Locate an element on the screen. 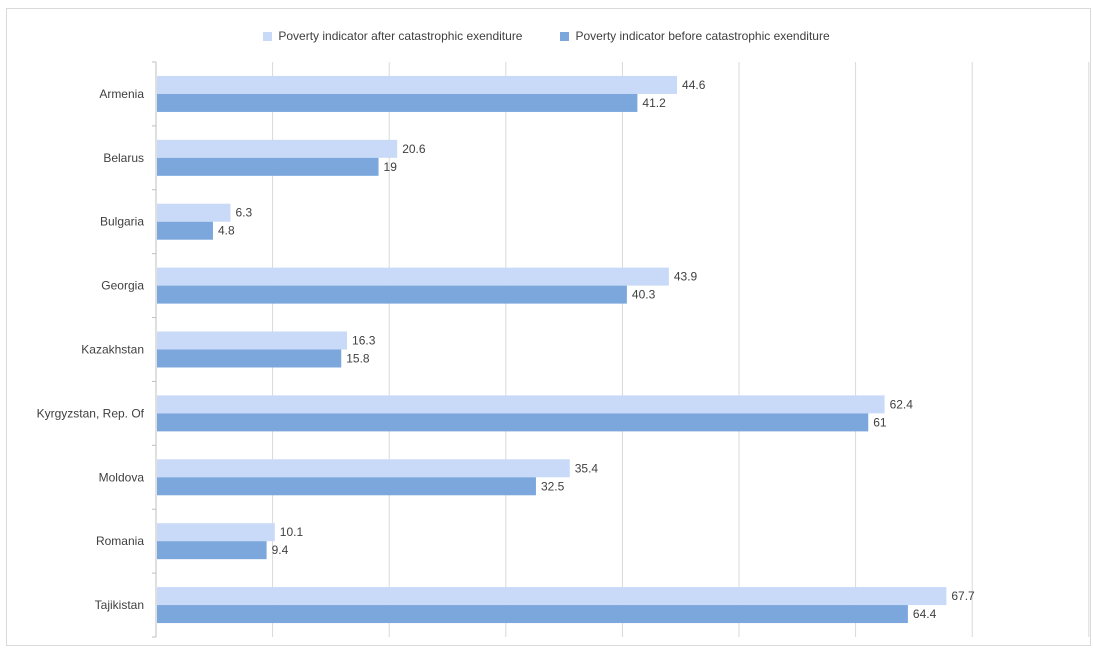 Image resolution: width=1093 pixels, height=649 pixels. data-label: 10.1 is located at coordinates (292, 532).